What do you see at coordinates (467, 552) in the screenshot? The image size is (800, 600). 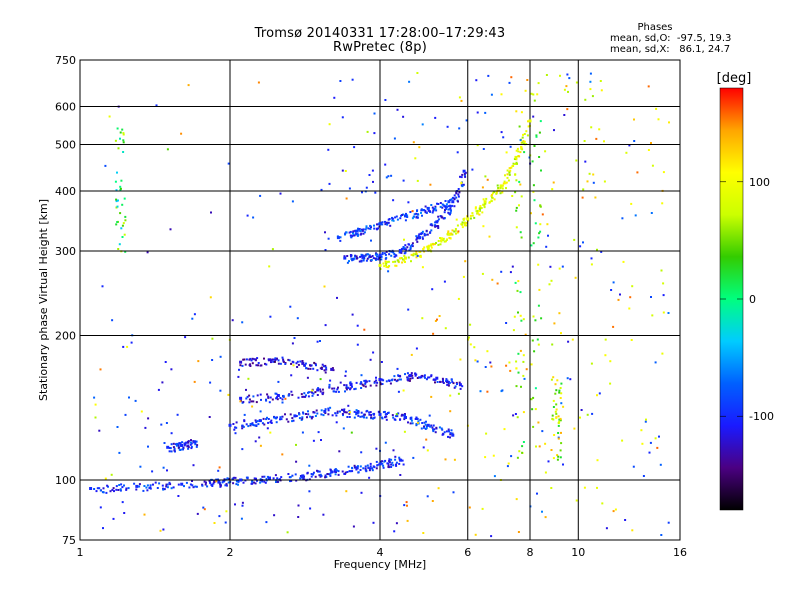 I see `x-tick-label: 6` at bounding box center [467, 552].